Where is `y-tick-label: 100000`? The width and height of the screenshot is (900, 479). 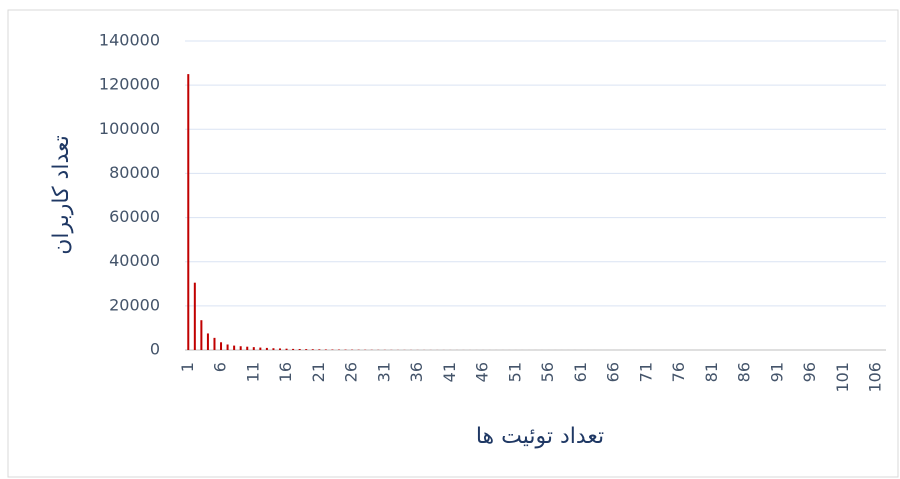 y-tick-label: 100000 is located at coordinates (129, 128).